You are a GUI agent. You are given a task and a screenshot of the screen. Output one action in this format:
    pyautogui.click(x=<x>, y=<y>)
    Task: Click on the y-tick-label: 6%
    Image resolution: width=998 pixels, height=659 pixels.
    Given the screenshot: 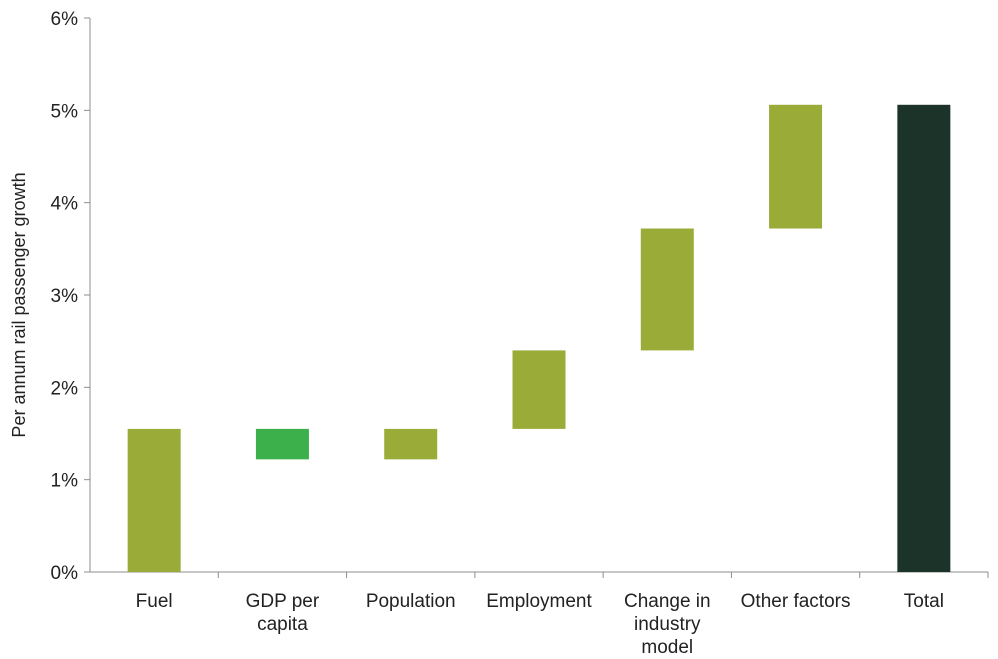 What is the action you would take?
    pyautogui.click(x=65, y=19)
    